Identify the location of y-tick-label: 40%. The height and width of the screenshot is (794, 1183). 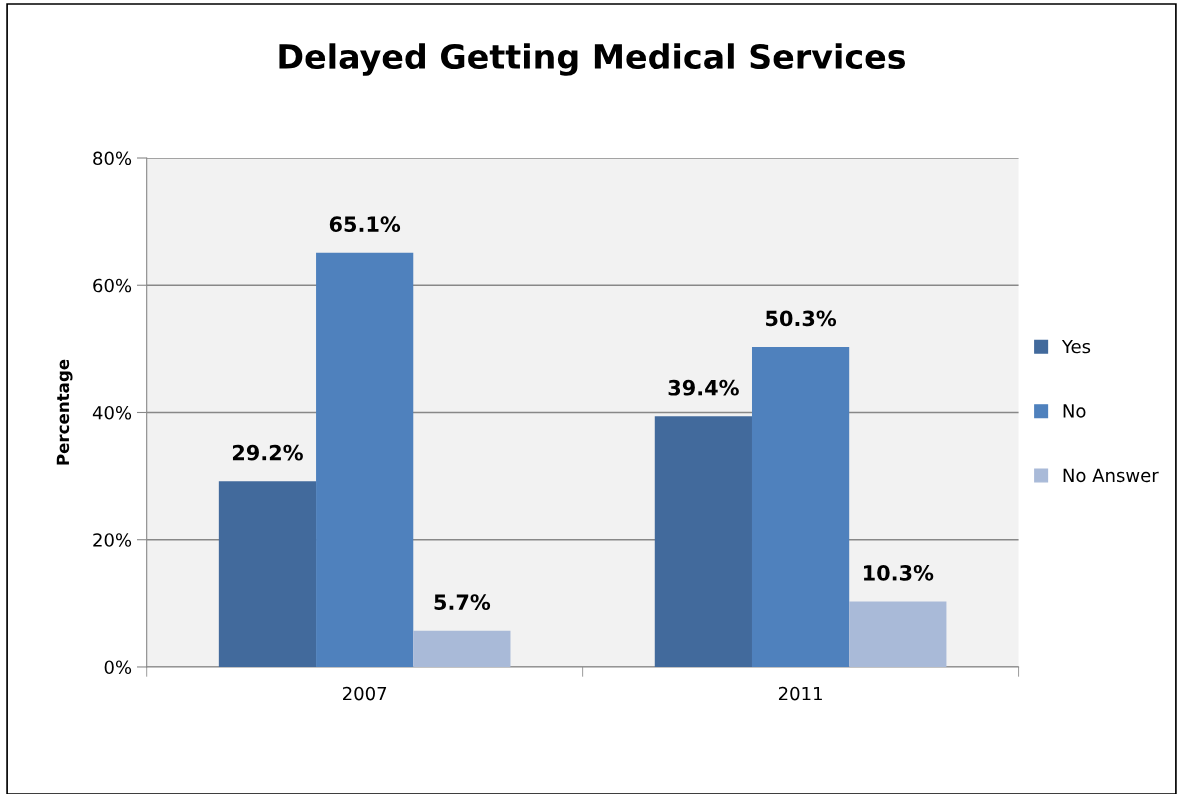
(112, 412).